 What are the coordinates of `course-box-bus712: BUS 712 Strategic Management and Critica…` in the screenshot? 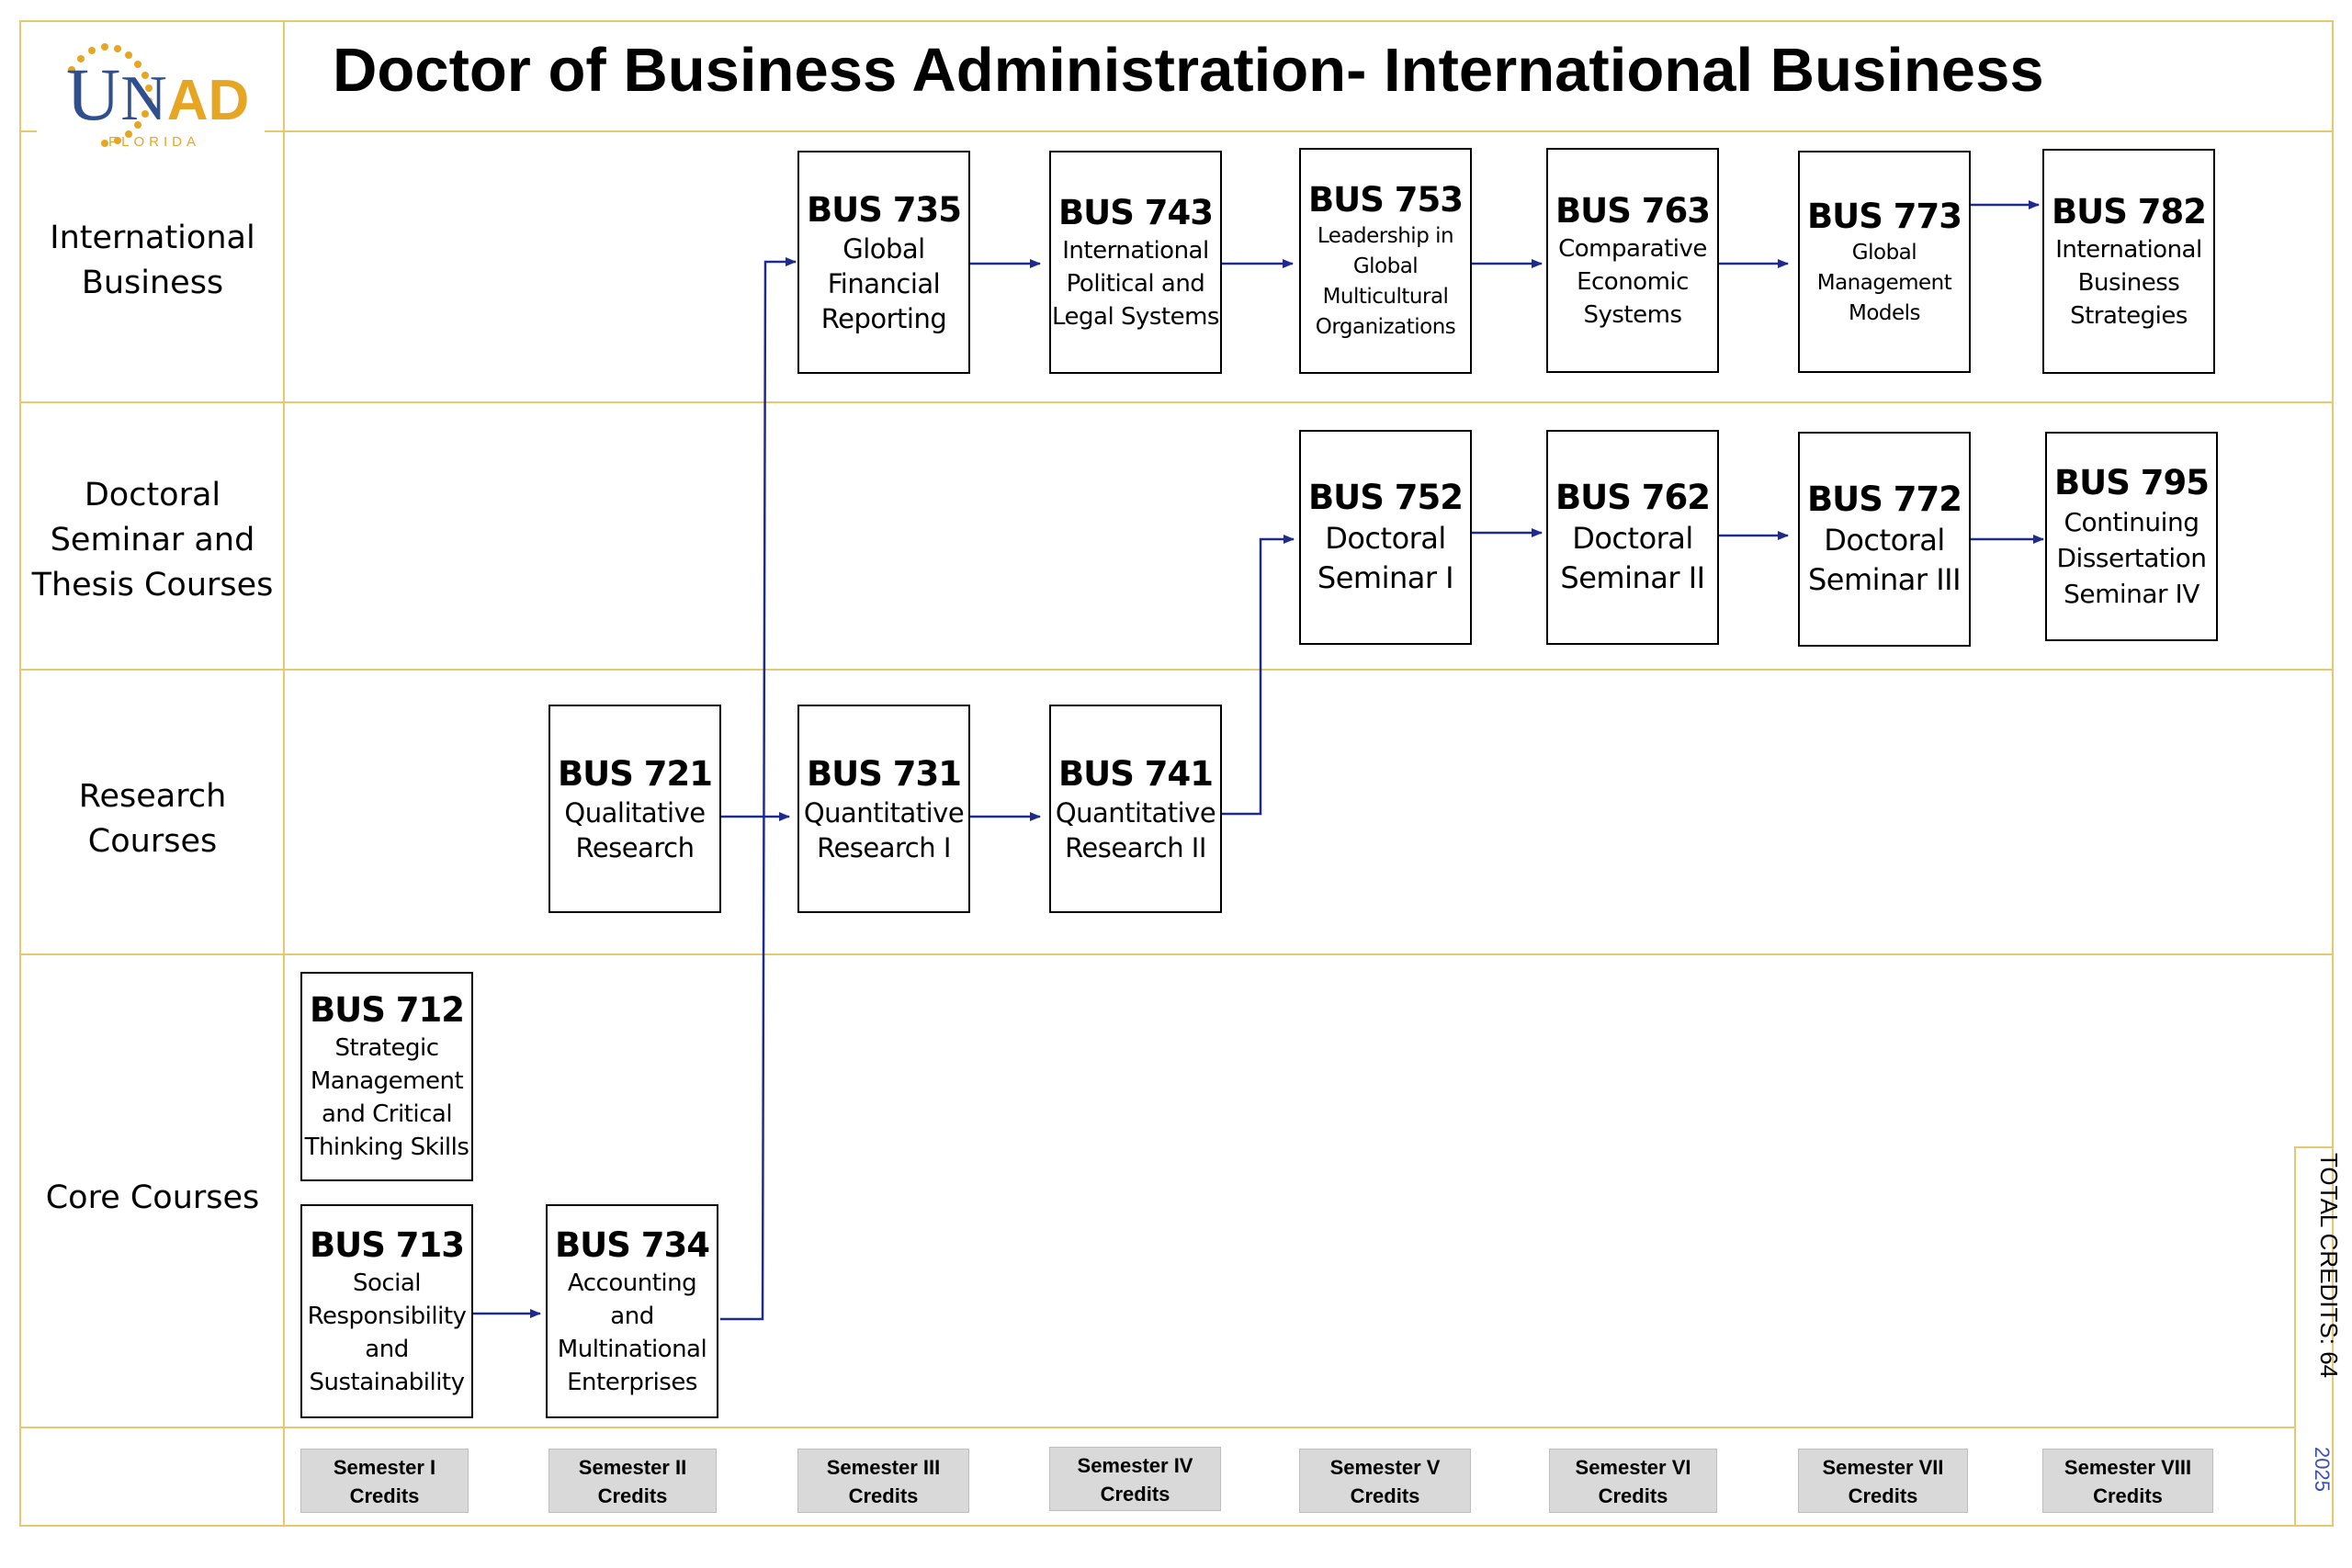 It's located at (386, 1077).